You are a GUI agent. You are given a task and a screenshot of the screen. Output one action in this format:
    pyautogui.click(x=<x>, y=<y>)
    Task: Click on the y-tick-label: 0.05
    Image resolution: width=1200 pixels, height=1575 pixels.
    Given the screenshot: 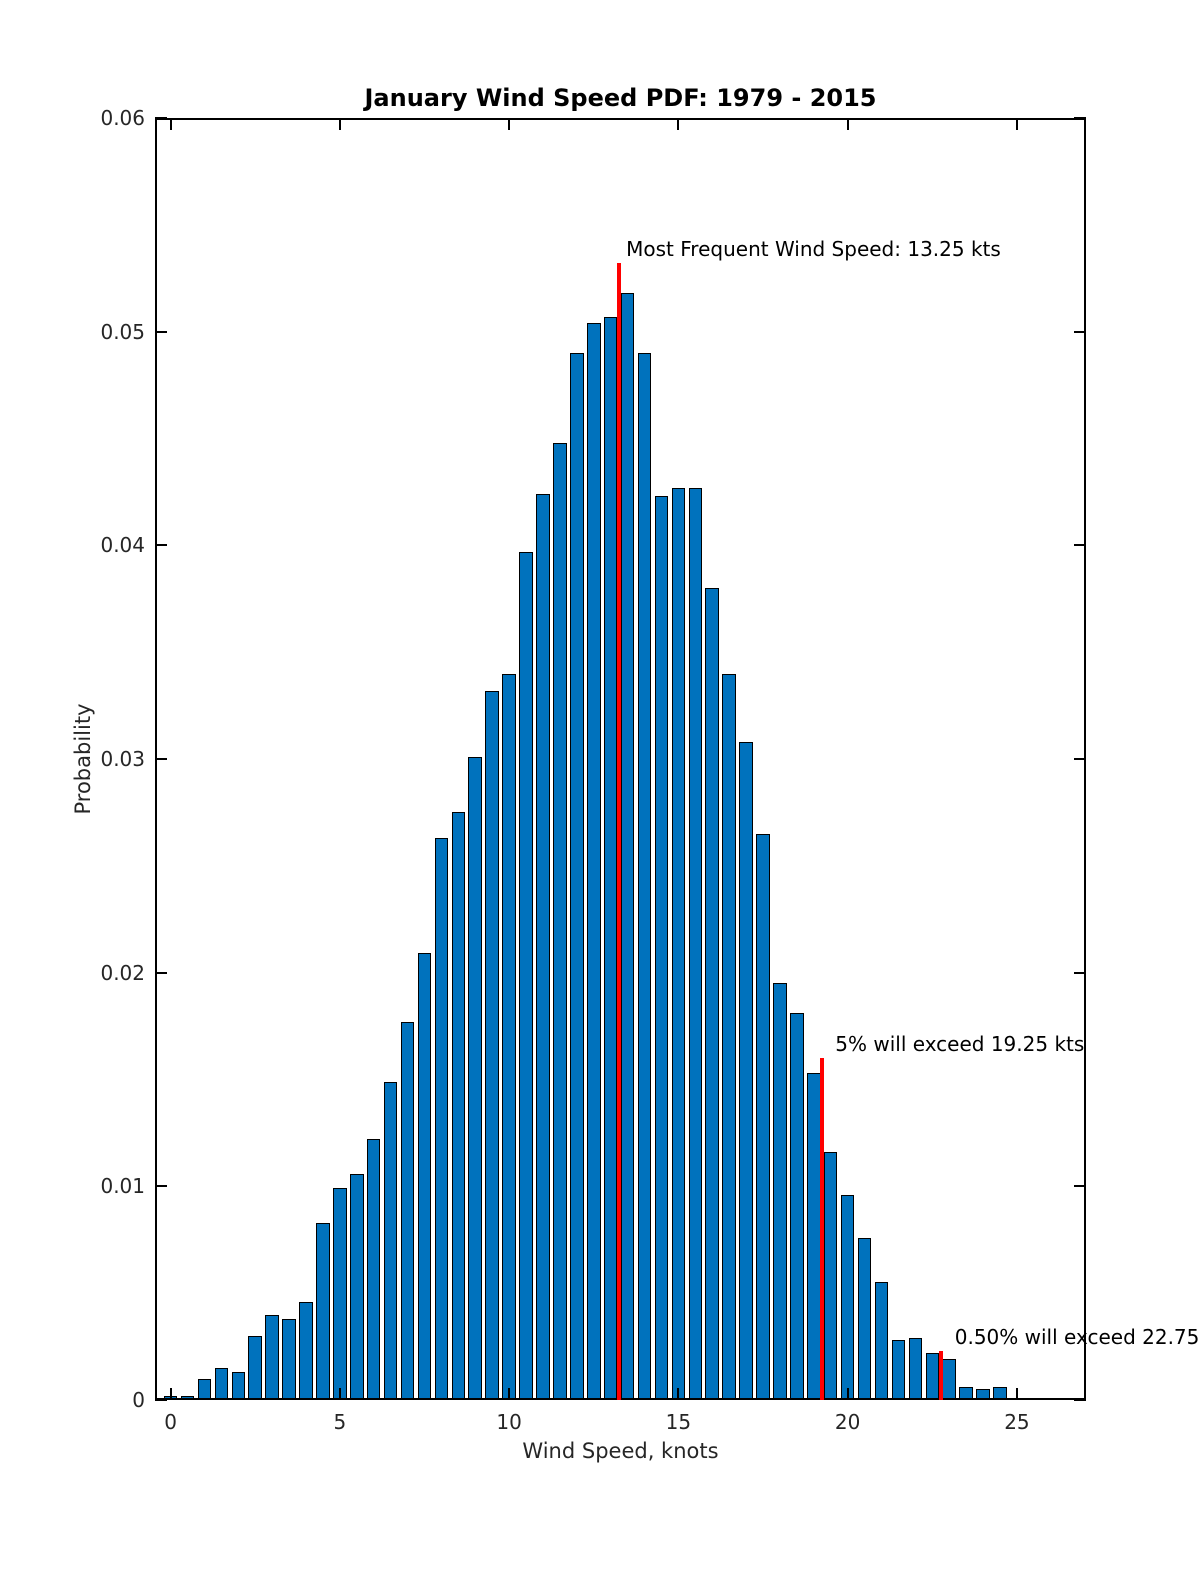 What is the action you would take?
    pyautogui.click(x=122, y=331)
    